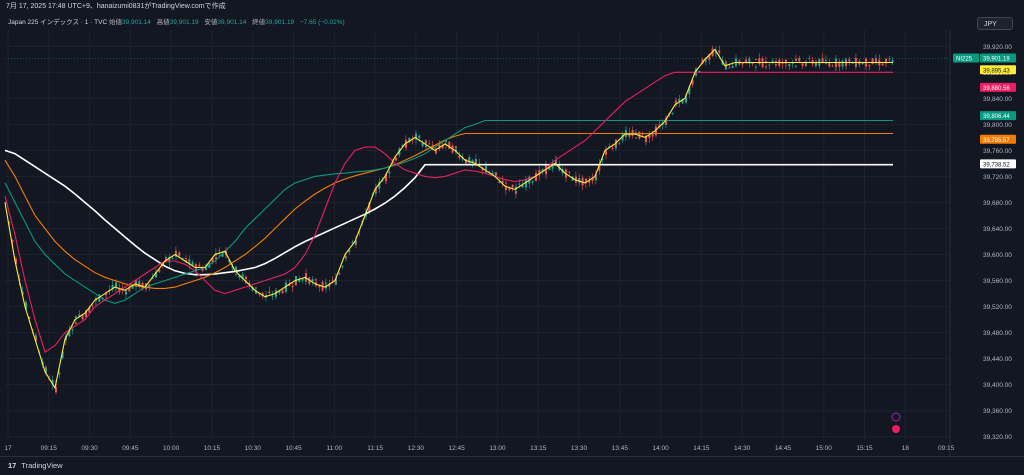 Image resolution: width=1024 pixels, height=475 pixels. What do you see at coordinates (8, 448) in the screenshot?
I see `x-tick-label: 17` at bounding box center [8, 448].